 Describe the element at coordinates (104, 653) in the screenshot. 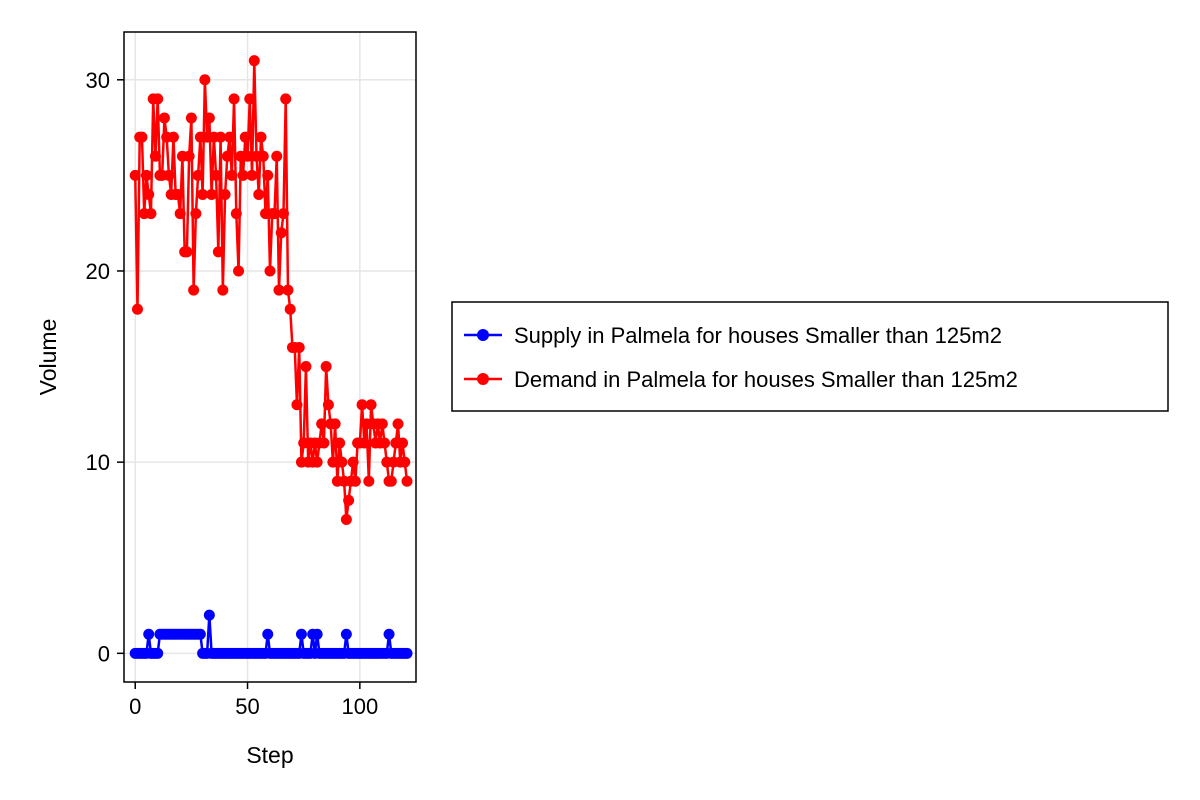

I see `y-tick-label: 0` at that location.